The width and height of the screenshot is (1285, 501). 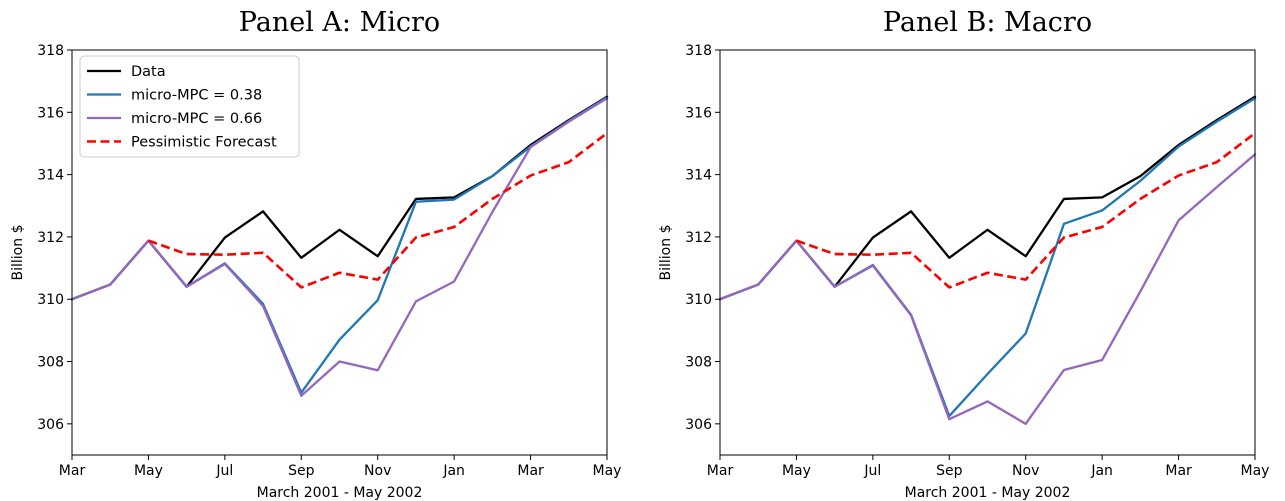 What do you see at coordinates (224, 471) in the screenshot?
I see `panel-a-xtick-label-2: Jul` at bounding box center [224, 471].